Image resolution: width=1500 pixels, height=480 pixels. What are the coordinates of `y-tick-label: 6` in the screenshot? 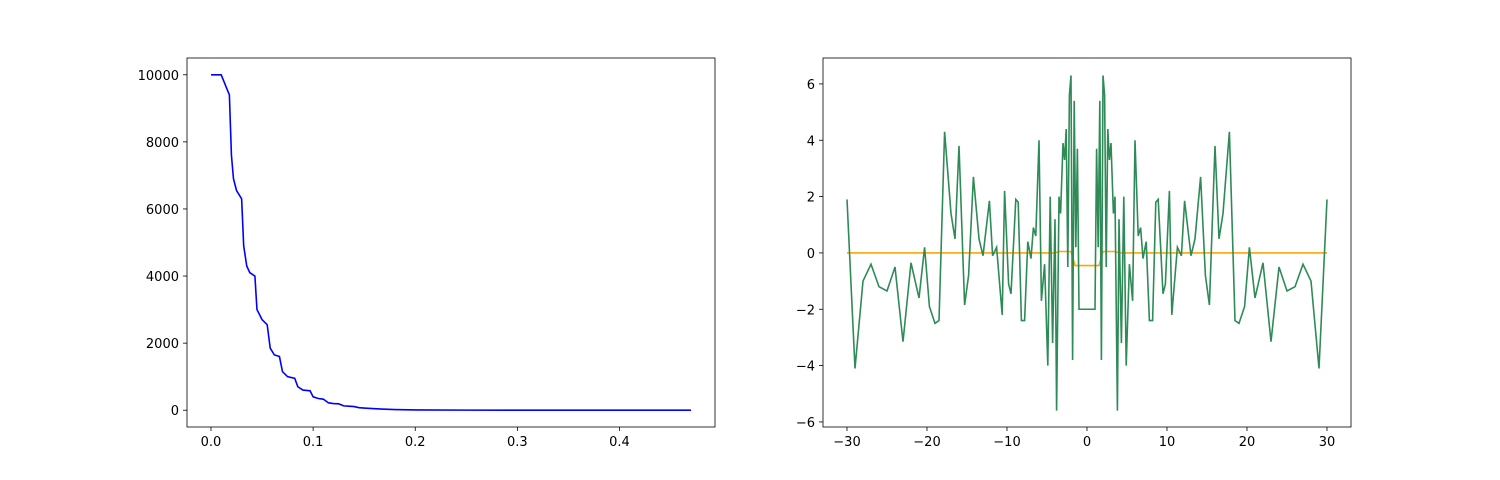 It's located at (811, 85).